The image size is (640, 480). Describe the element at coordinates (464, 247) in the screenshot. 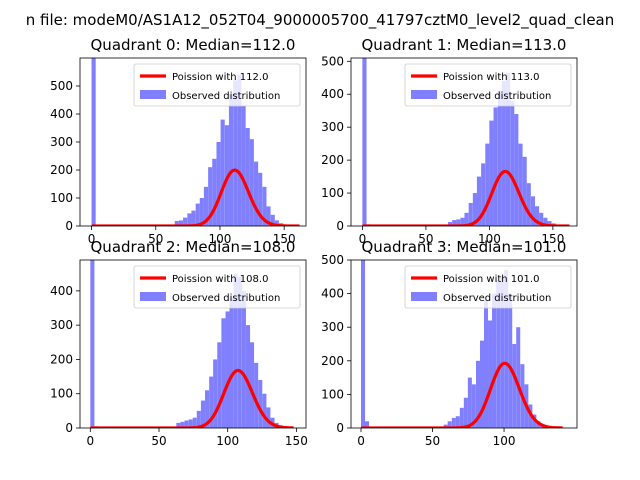

I see `panel-title: Quadrant 3: Median=101.0` at that location.